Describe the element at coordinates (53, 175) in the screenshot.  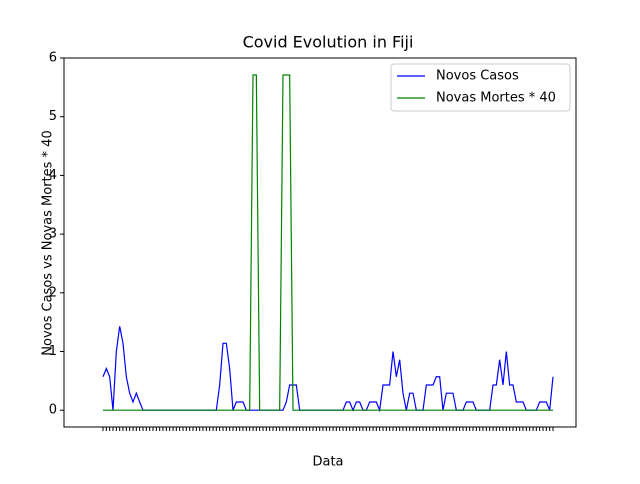
I see `y-tick-label: 4` at that location.